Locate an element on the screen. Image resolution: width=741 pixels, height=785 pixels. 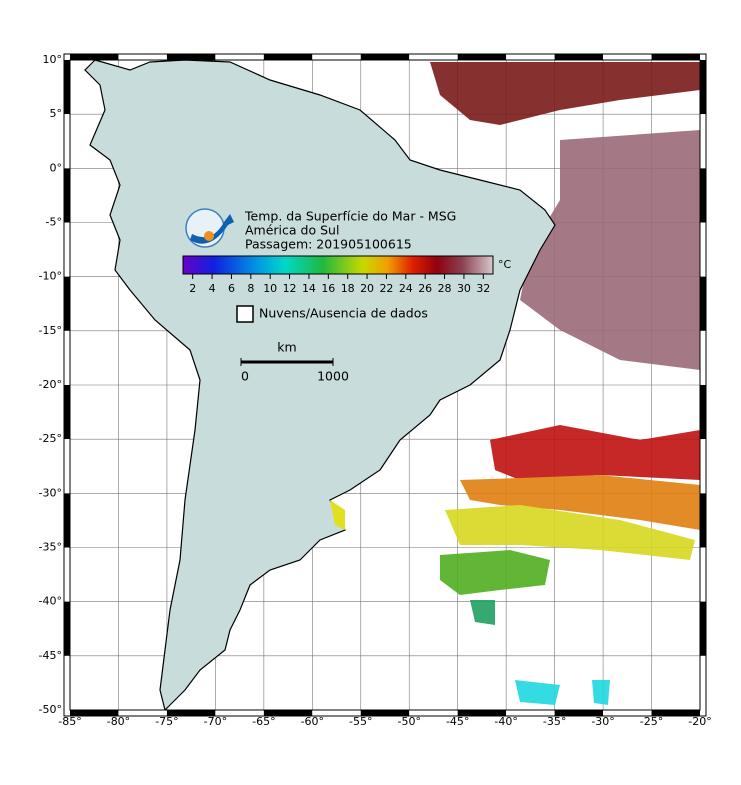
sst-tropical is located at coordinates (610, 250).